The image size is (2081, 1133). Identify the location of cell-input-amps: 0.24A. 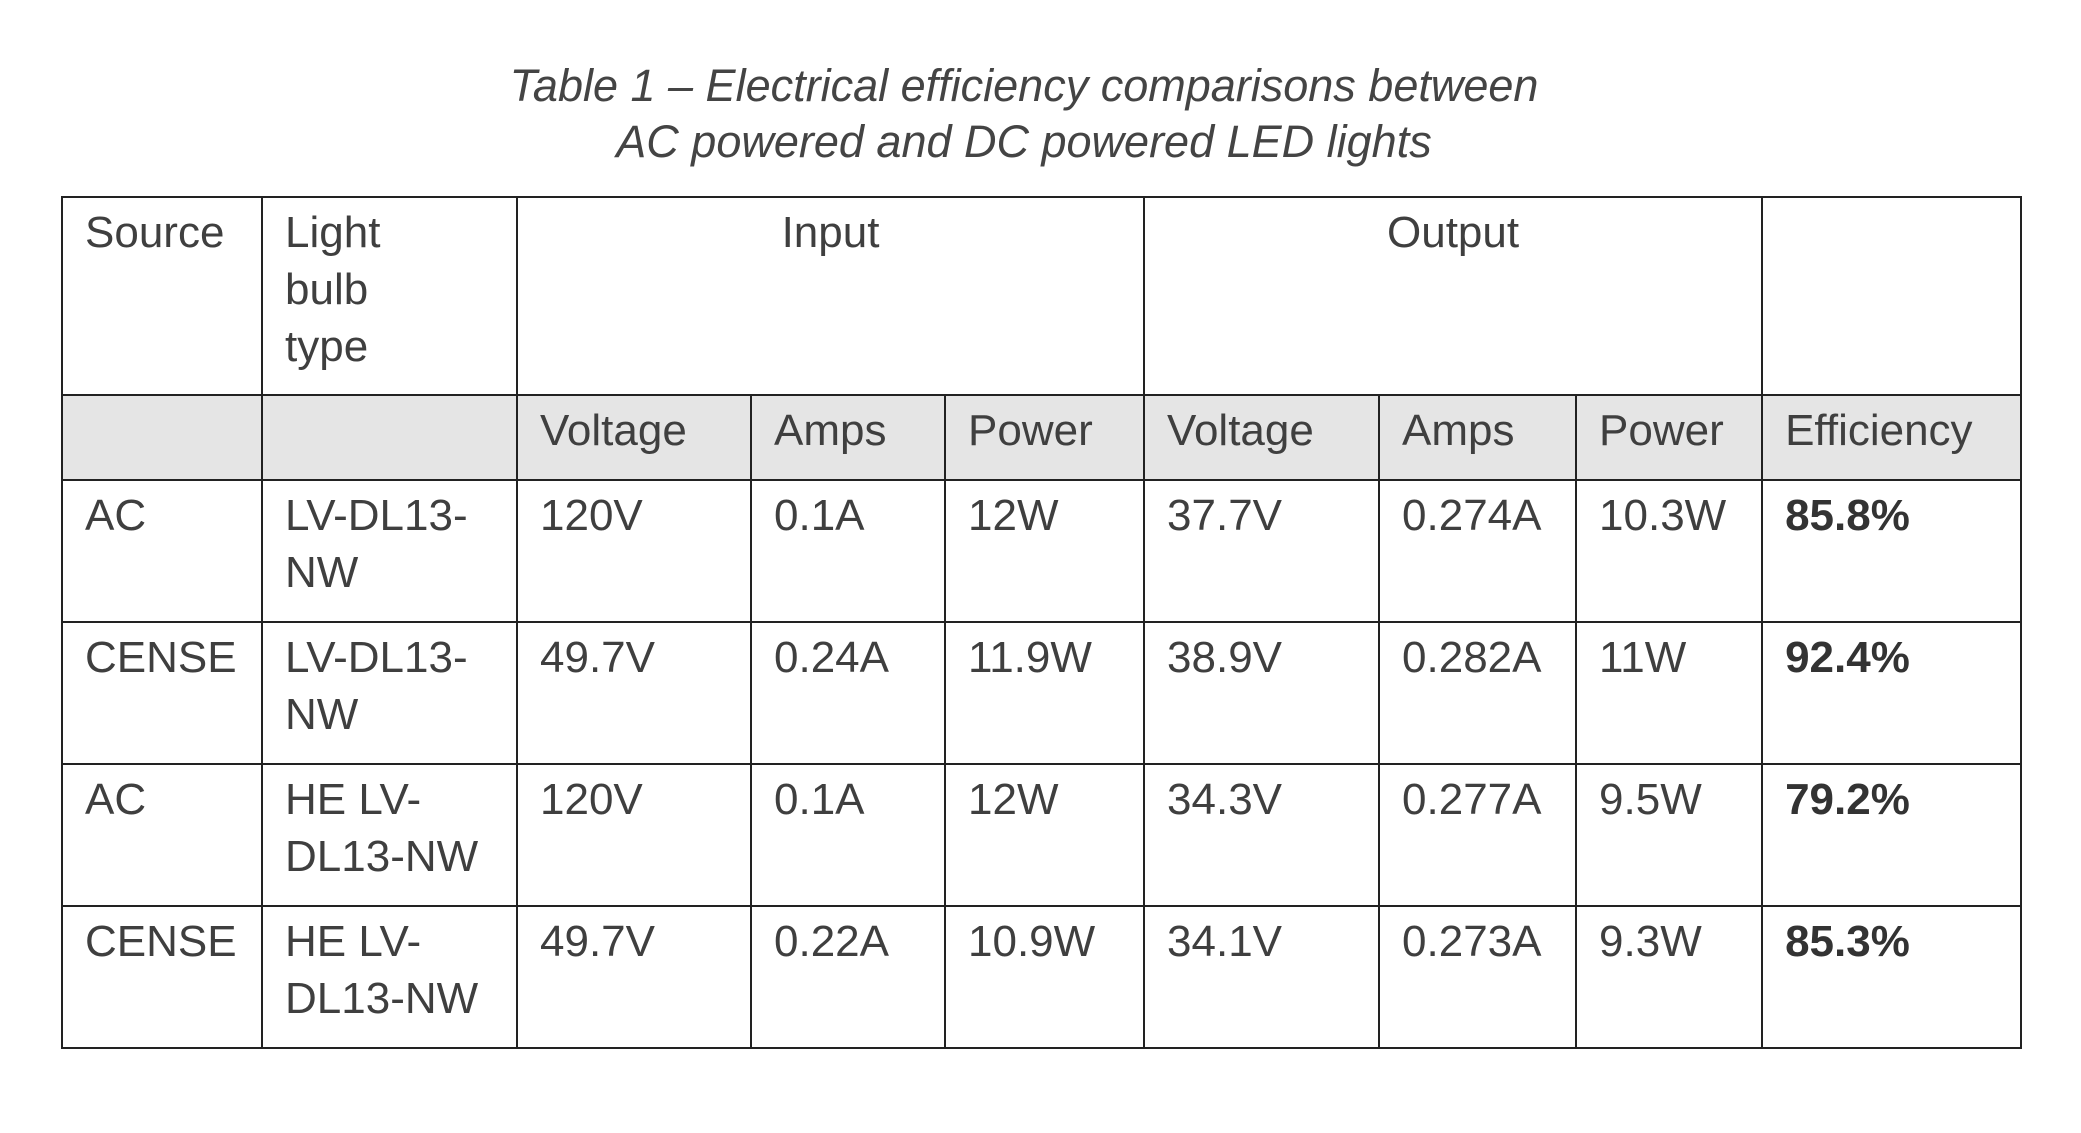
(848, 693).